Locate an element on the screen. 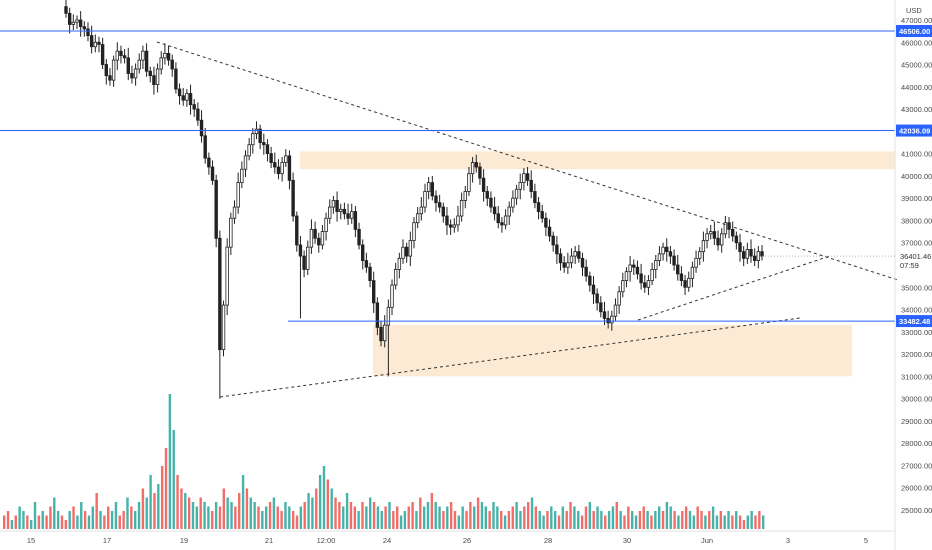  resistance-mid-tag-label: 42036.09 is located at coordinates (914, 131).